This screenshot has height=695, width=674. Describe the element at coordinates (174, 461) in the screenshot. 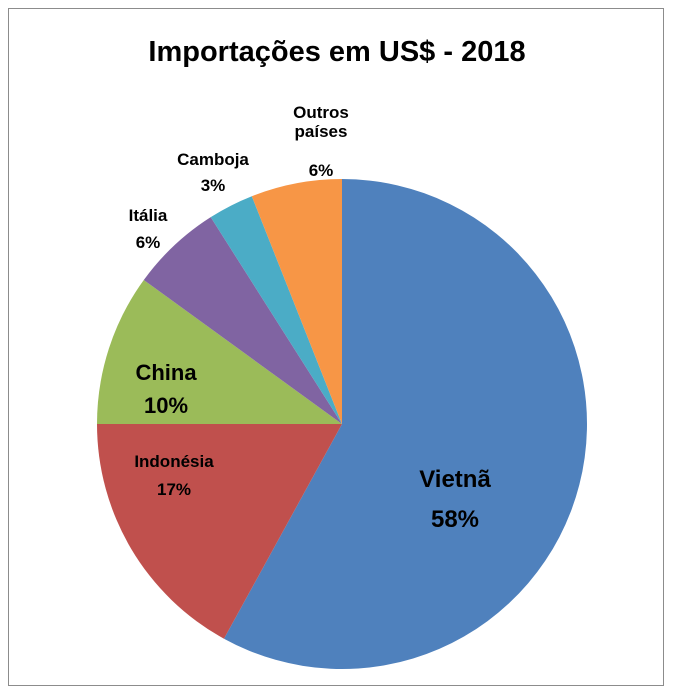

I see `slice-label: Indonésia` at that location.